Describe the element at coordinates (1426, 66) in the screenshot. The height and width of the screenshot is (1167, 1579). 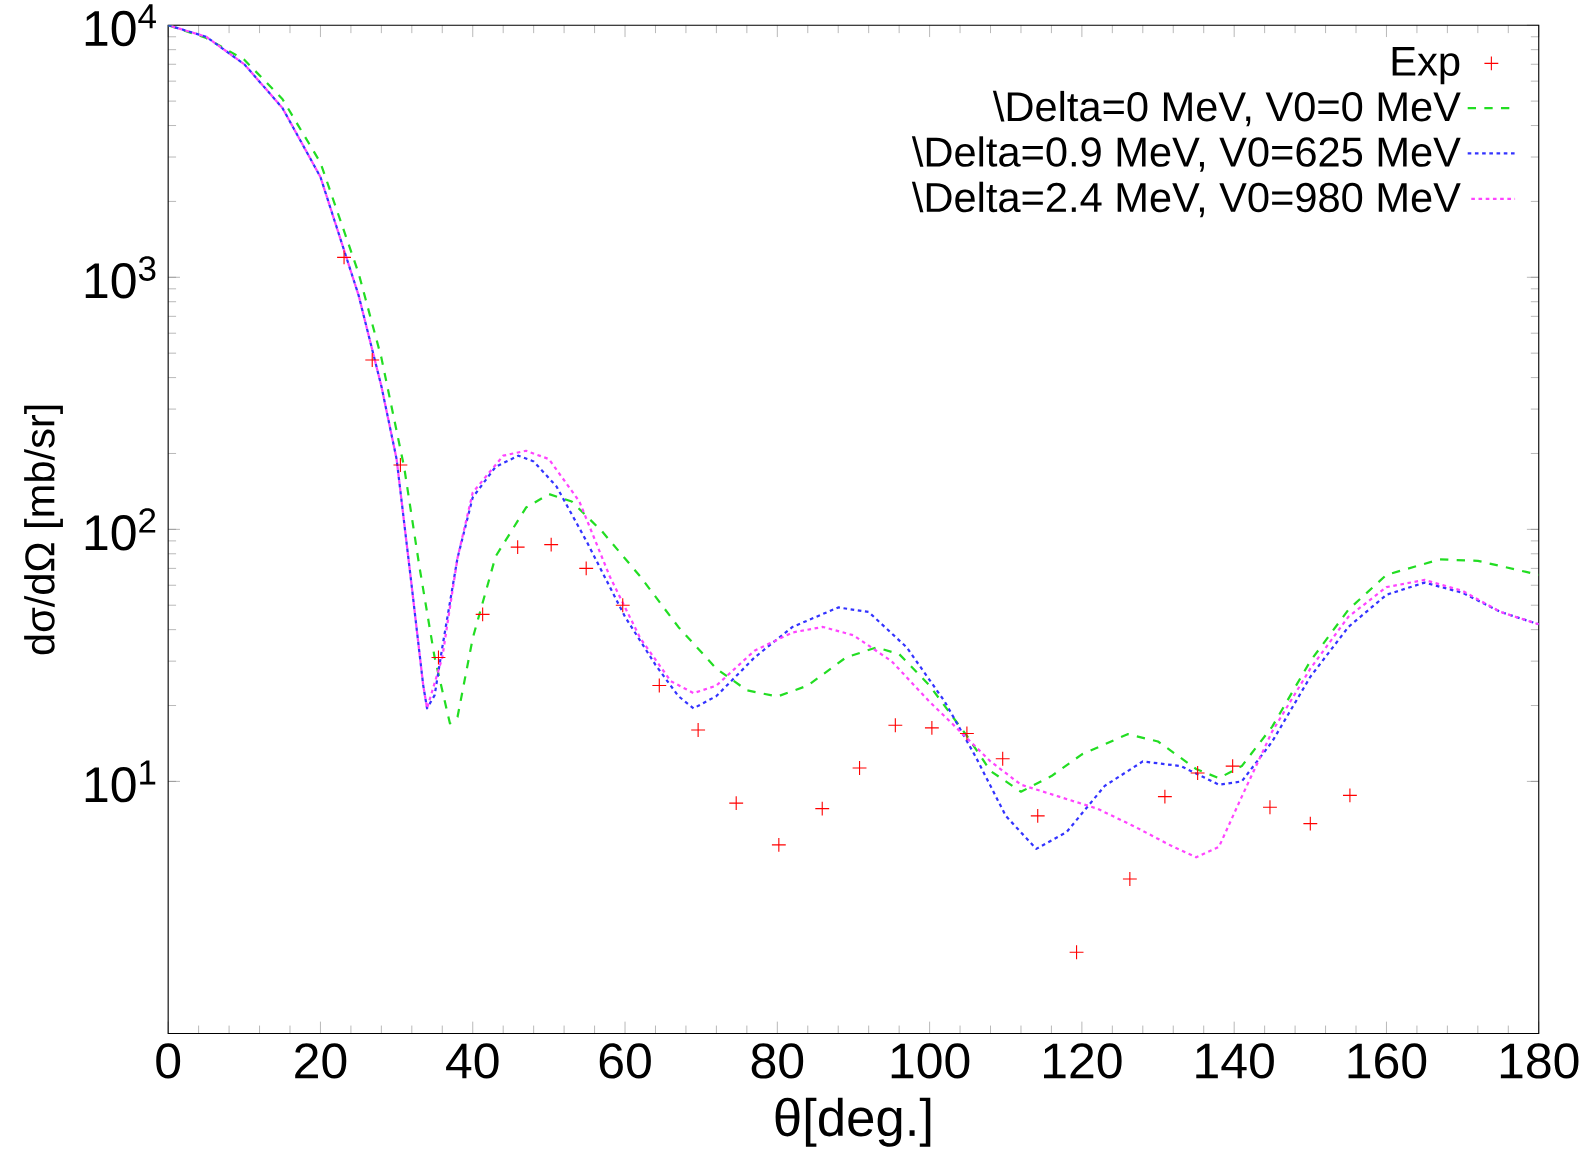
I see `legend-label: Exp` at that location.